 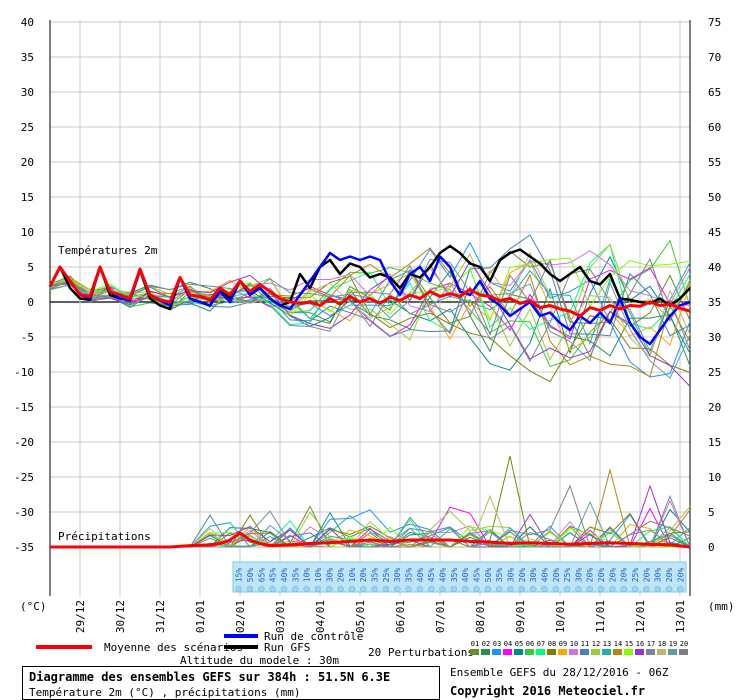 What do you see at coordinates (508, 644) in the screenshot?
I see `ensemble-id-label: 04` at bounding box center [508, 644].